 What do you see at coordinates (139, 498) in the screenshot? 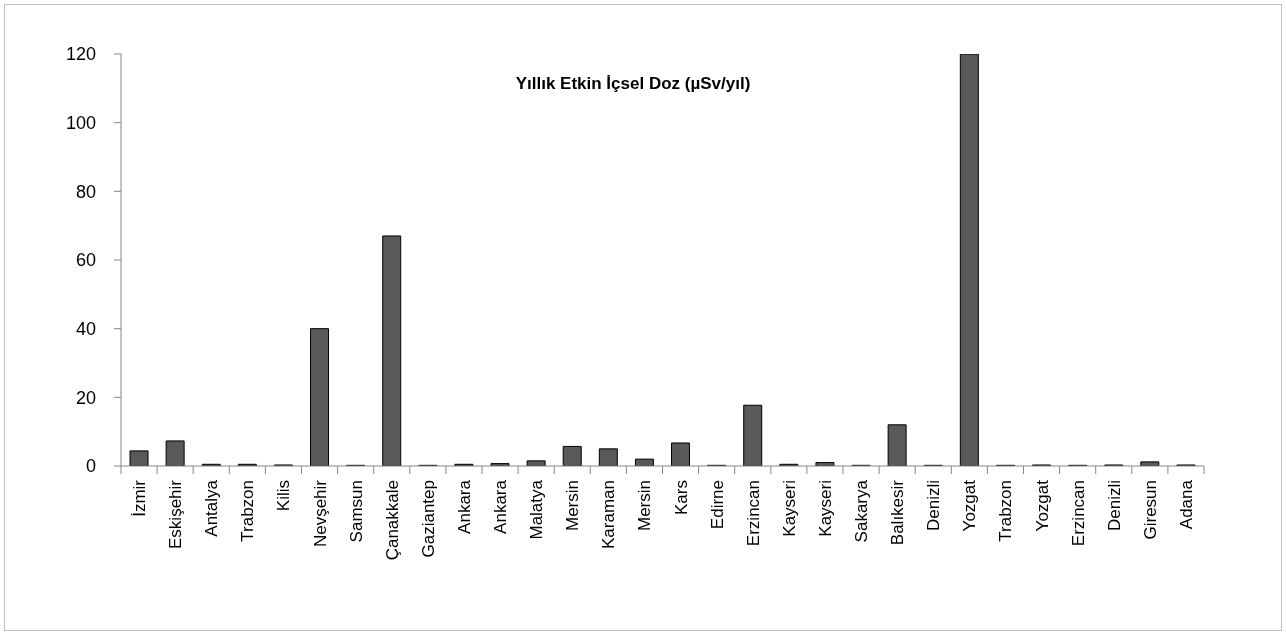
I see `x-tick-label: İzmir` at bounding box center [139, 498].